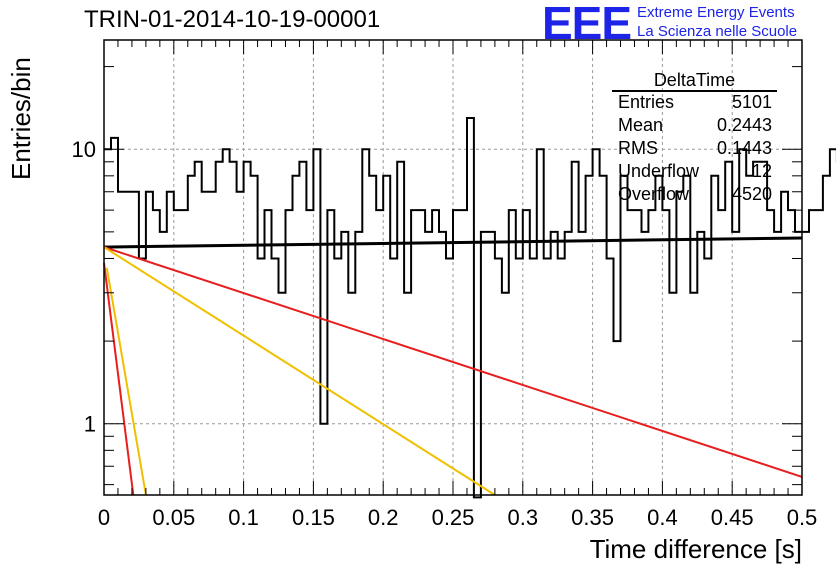 The height and width of the screenshot is (572, 836). Describe the element at coordinates (695, 103) in the screenshot. I see `stat-row-entries: Entries 5101` at that location.